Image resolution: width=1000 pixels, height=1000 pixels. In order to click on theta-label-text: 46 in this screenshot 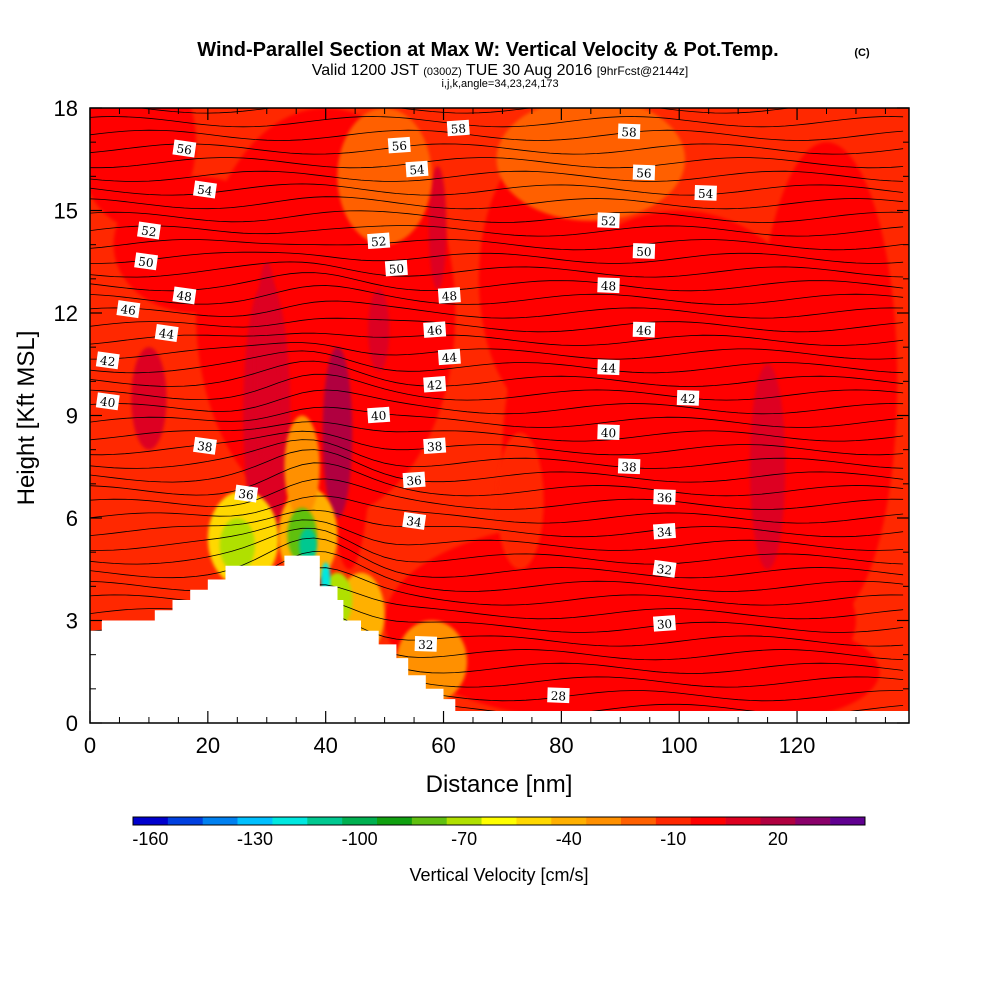, I will do `click(128, 310)`.